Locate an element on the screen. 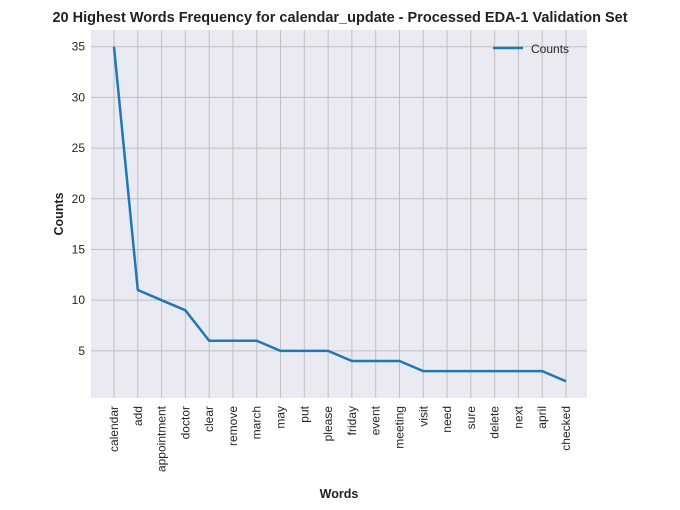 This screenshot has width=680, height=510. x-tick-label: april is located at coordinates (542, 417).